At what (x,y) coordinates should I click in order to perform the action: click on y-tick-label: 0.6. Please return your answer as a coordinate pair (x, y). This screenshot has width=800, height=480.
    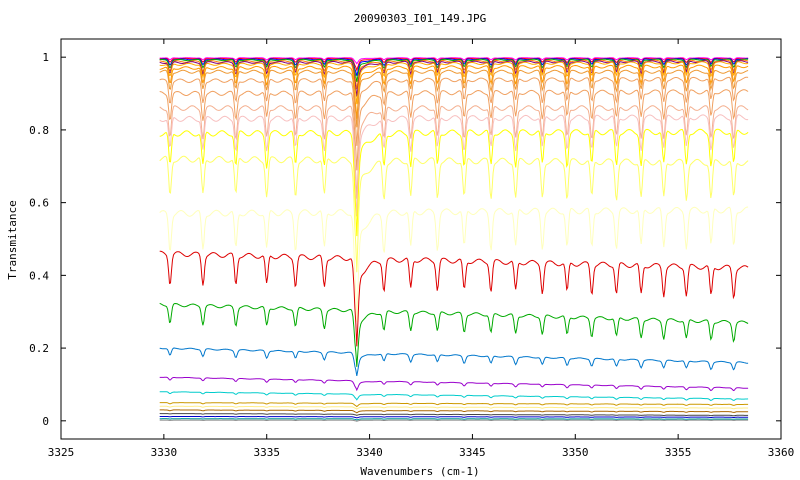
    Looking at the image, I should click on (39, 203).